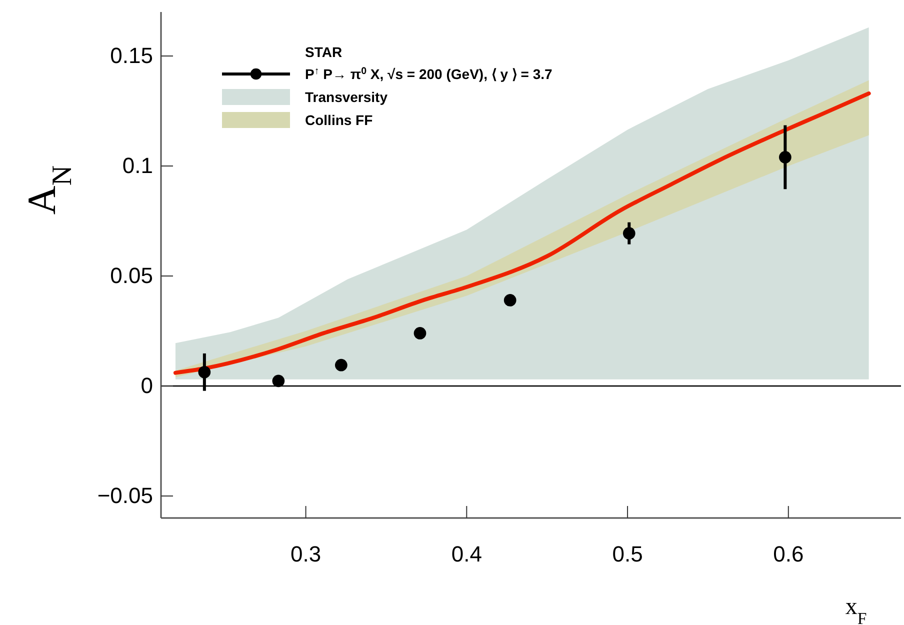 This screenshot has height=625, width=904. Describe the element at coordinates (131, 55) in the screenshot. I see `y-tick-label: 0.15` at that location.